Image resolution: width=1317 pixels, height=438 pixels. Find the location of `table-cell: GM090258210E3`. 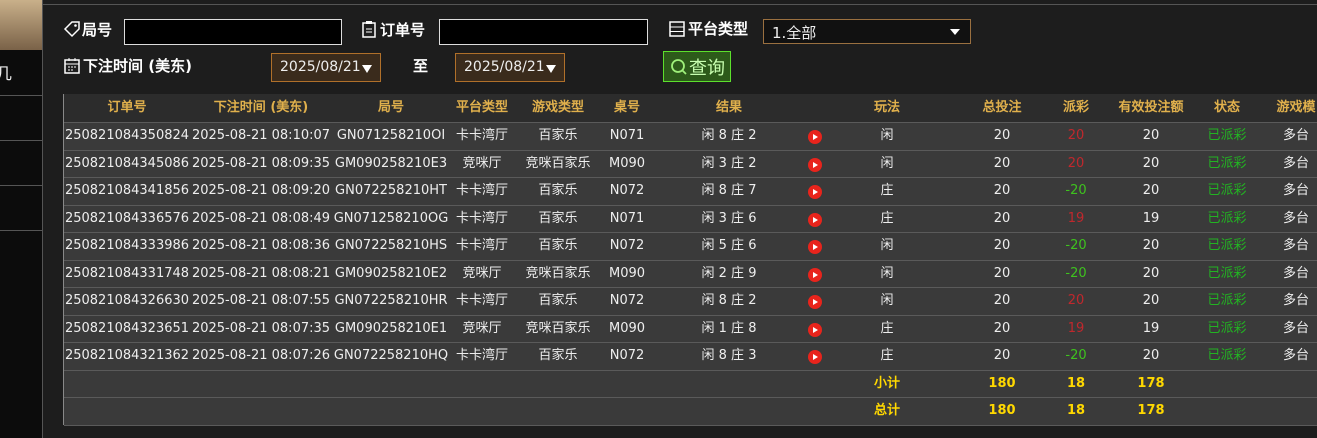

table-cell: GM090258210E3 is located at coordinates (391, 163).